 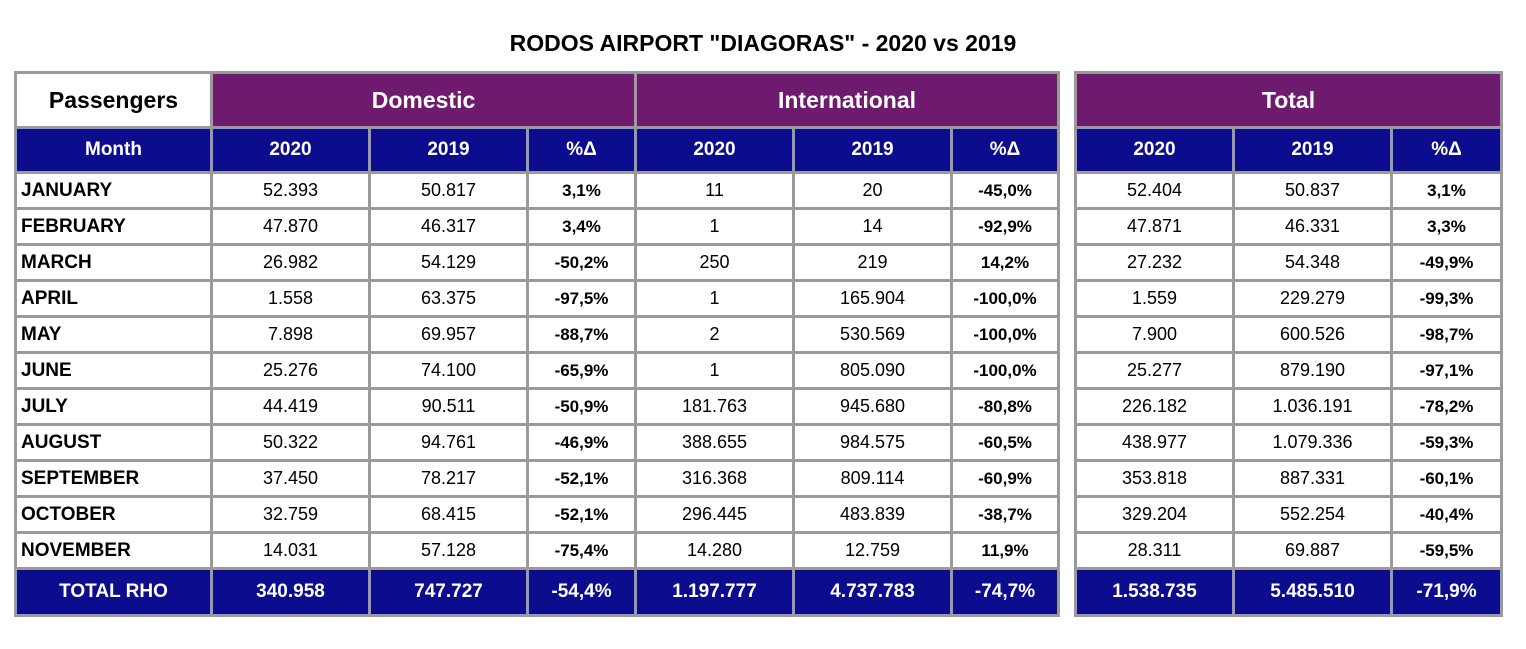 I want to click on international-2020-cell: 181.763, so click(x=714, y=406).